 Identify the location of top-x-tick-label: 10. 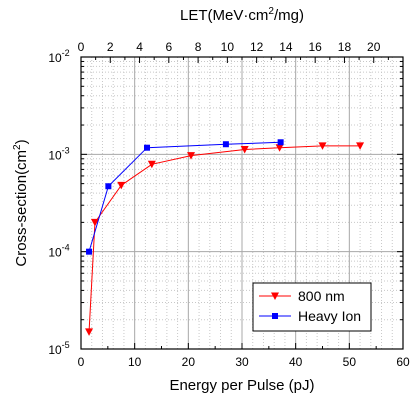
(228, 47).